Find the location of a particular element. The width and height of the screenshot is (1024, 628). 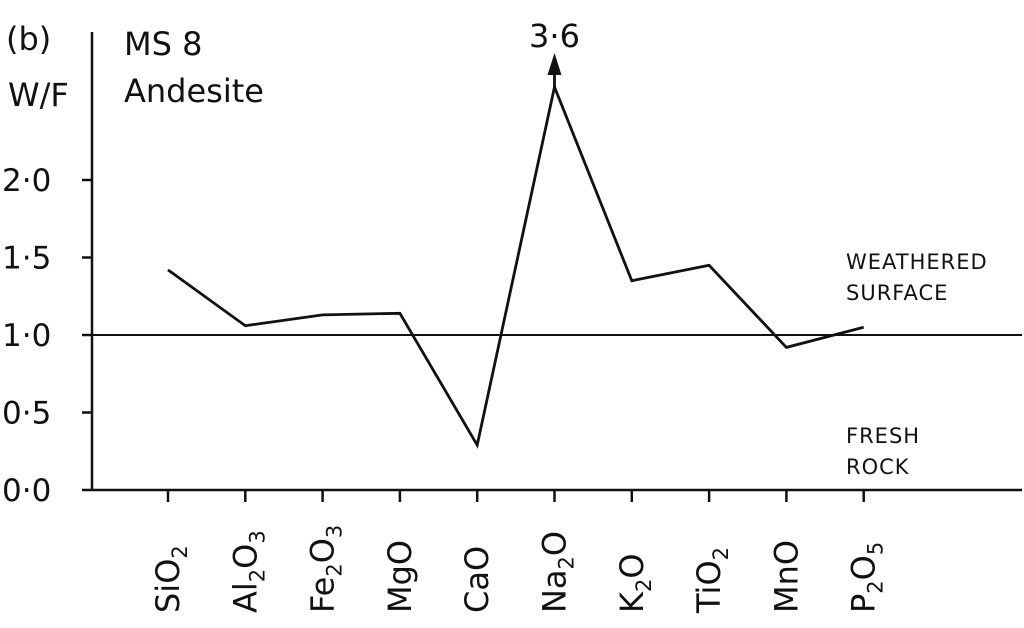

x-tick-label: TiO2 is located at coordinates (711, 580).